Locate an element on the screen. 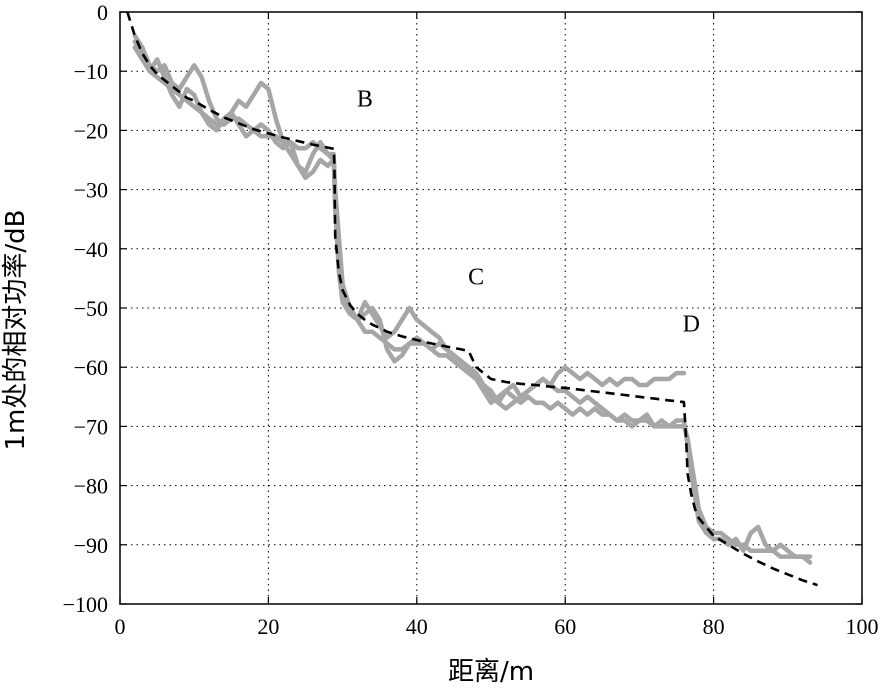 The image size is (887, 688). y-tick-label: −60 is located at coordinates (91, 367).